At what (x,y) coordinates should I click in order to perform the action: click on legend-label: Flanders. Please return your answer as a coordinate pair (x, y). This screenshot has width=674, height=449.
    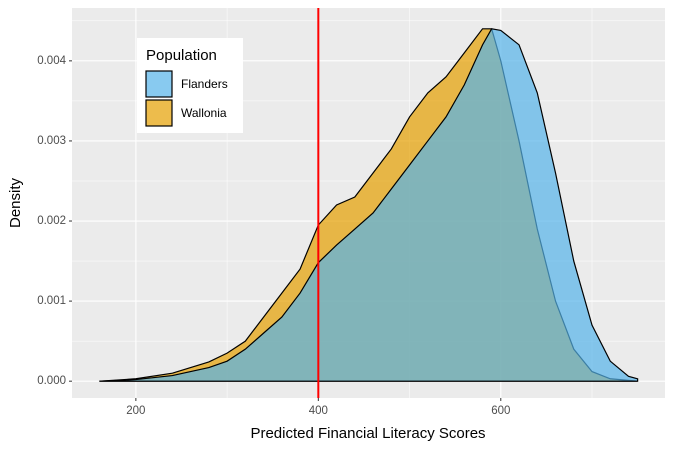
    Looking at the image, I should click on (204, 84).